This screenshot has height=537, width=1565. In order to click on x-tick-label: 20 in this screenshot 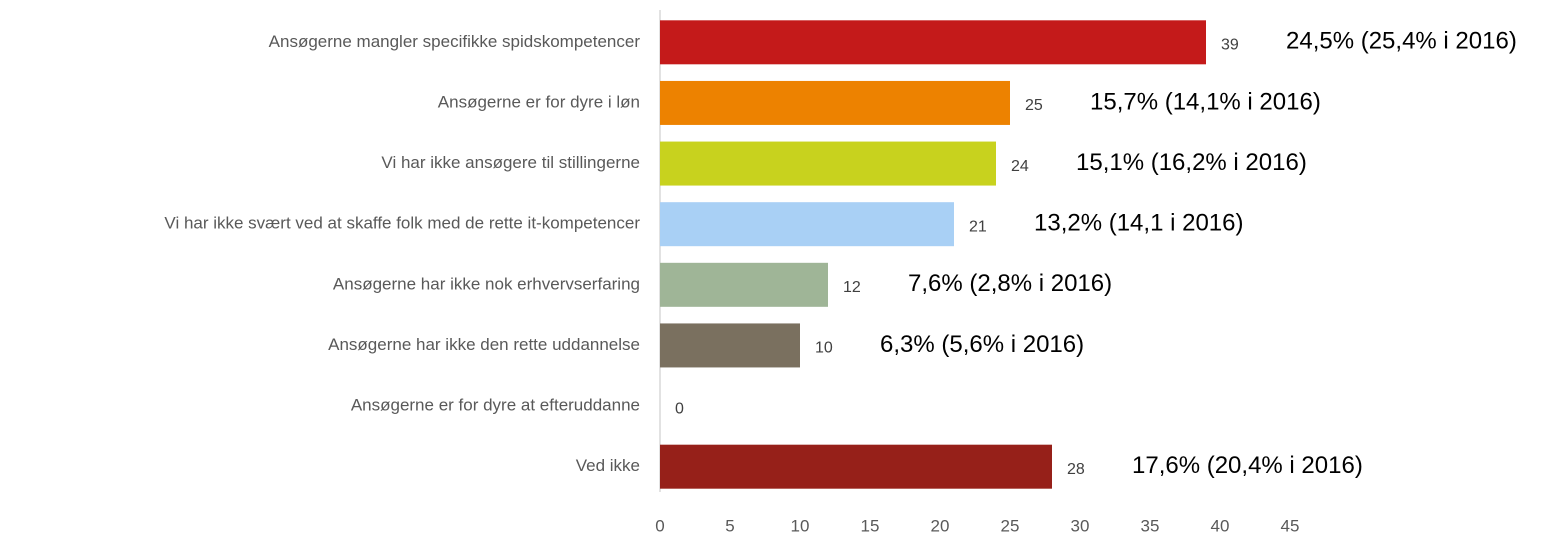, I will do `click(940, 525)`.